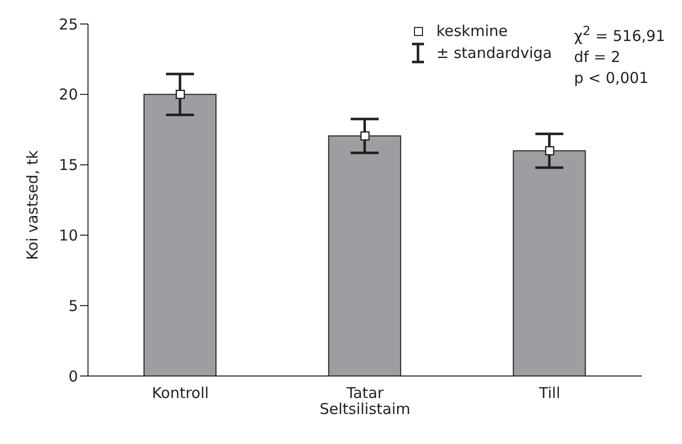 Image resolution: width=682 pixels, height=444 pixels. What do you see at coordinates (472, 31) in the screenshot?
I see `legend-label: keskmine` at bounding box center [472, 31].